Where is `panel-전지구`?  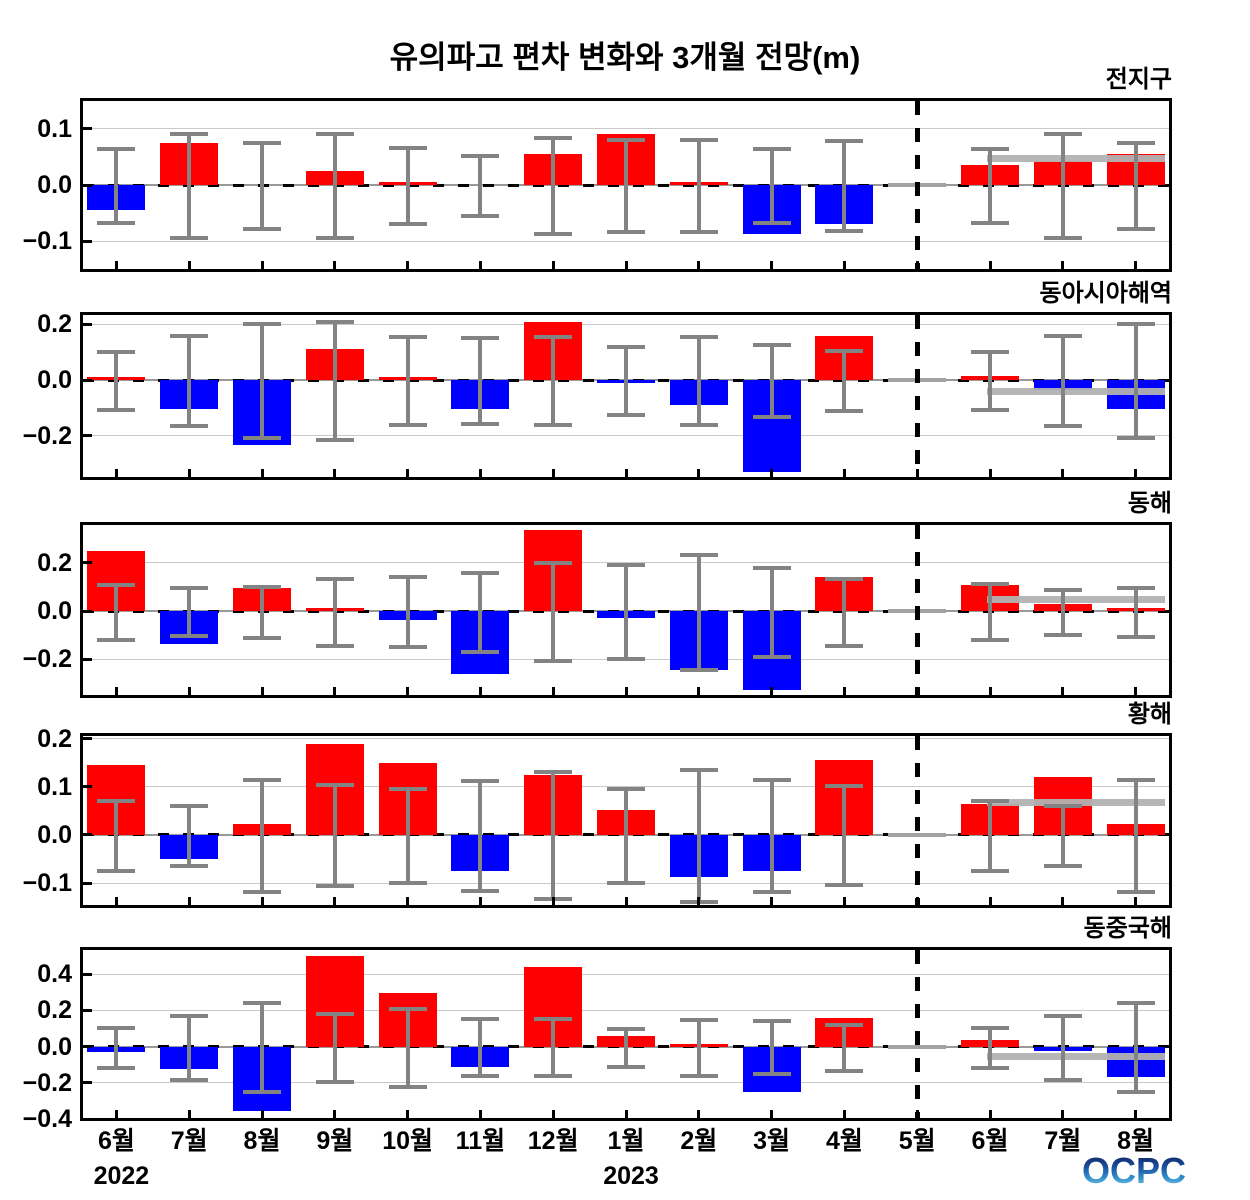 panel-전지구 is located at coordinates (626, 185).